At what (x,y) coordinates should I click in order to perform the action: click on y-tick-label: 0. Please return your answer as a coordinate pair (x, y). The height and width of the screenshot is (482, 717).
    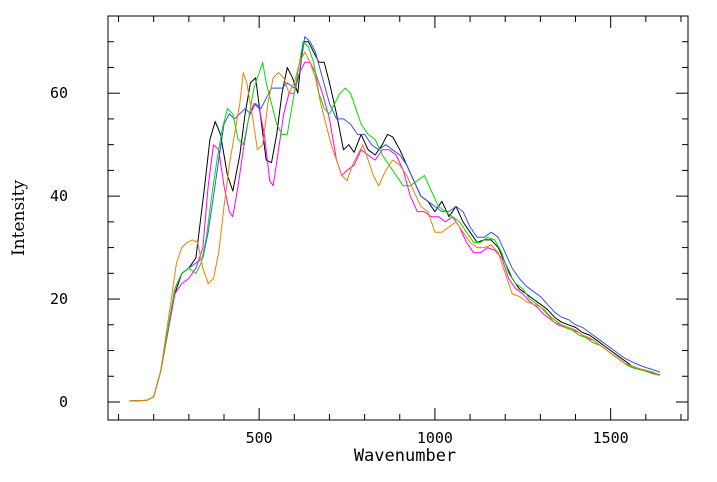
    Looking at the image, I should click on (63, 402).